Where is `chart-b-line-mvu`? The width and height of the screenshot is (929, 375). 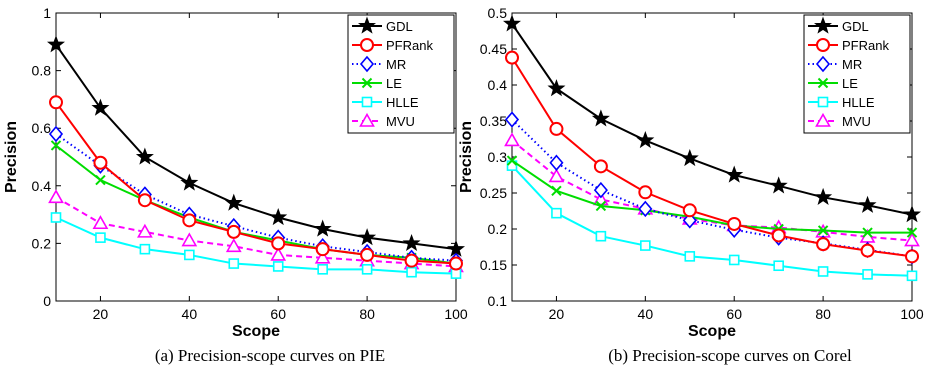
chart-b-line-mvu is located at coordinates (712, 190).